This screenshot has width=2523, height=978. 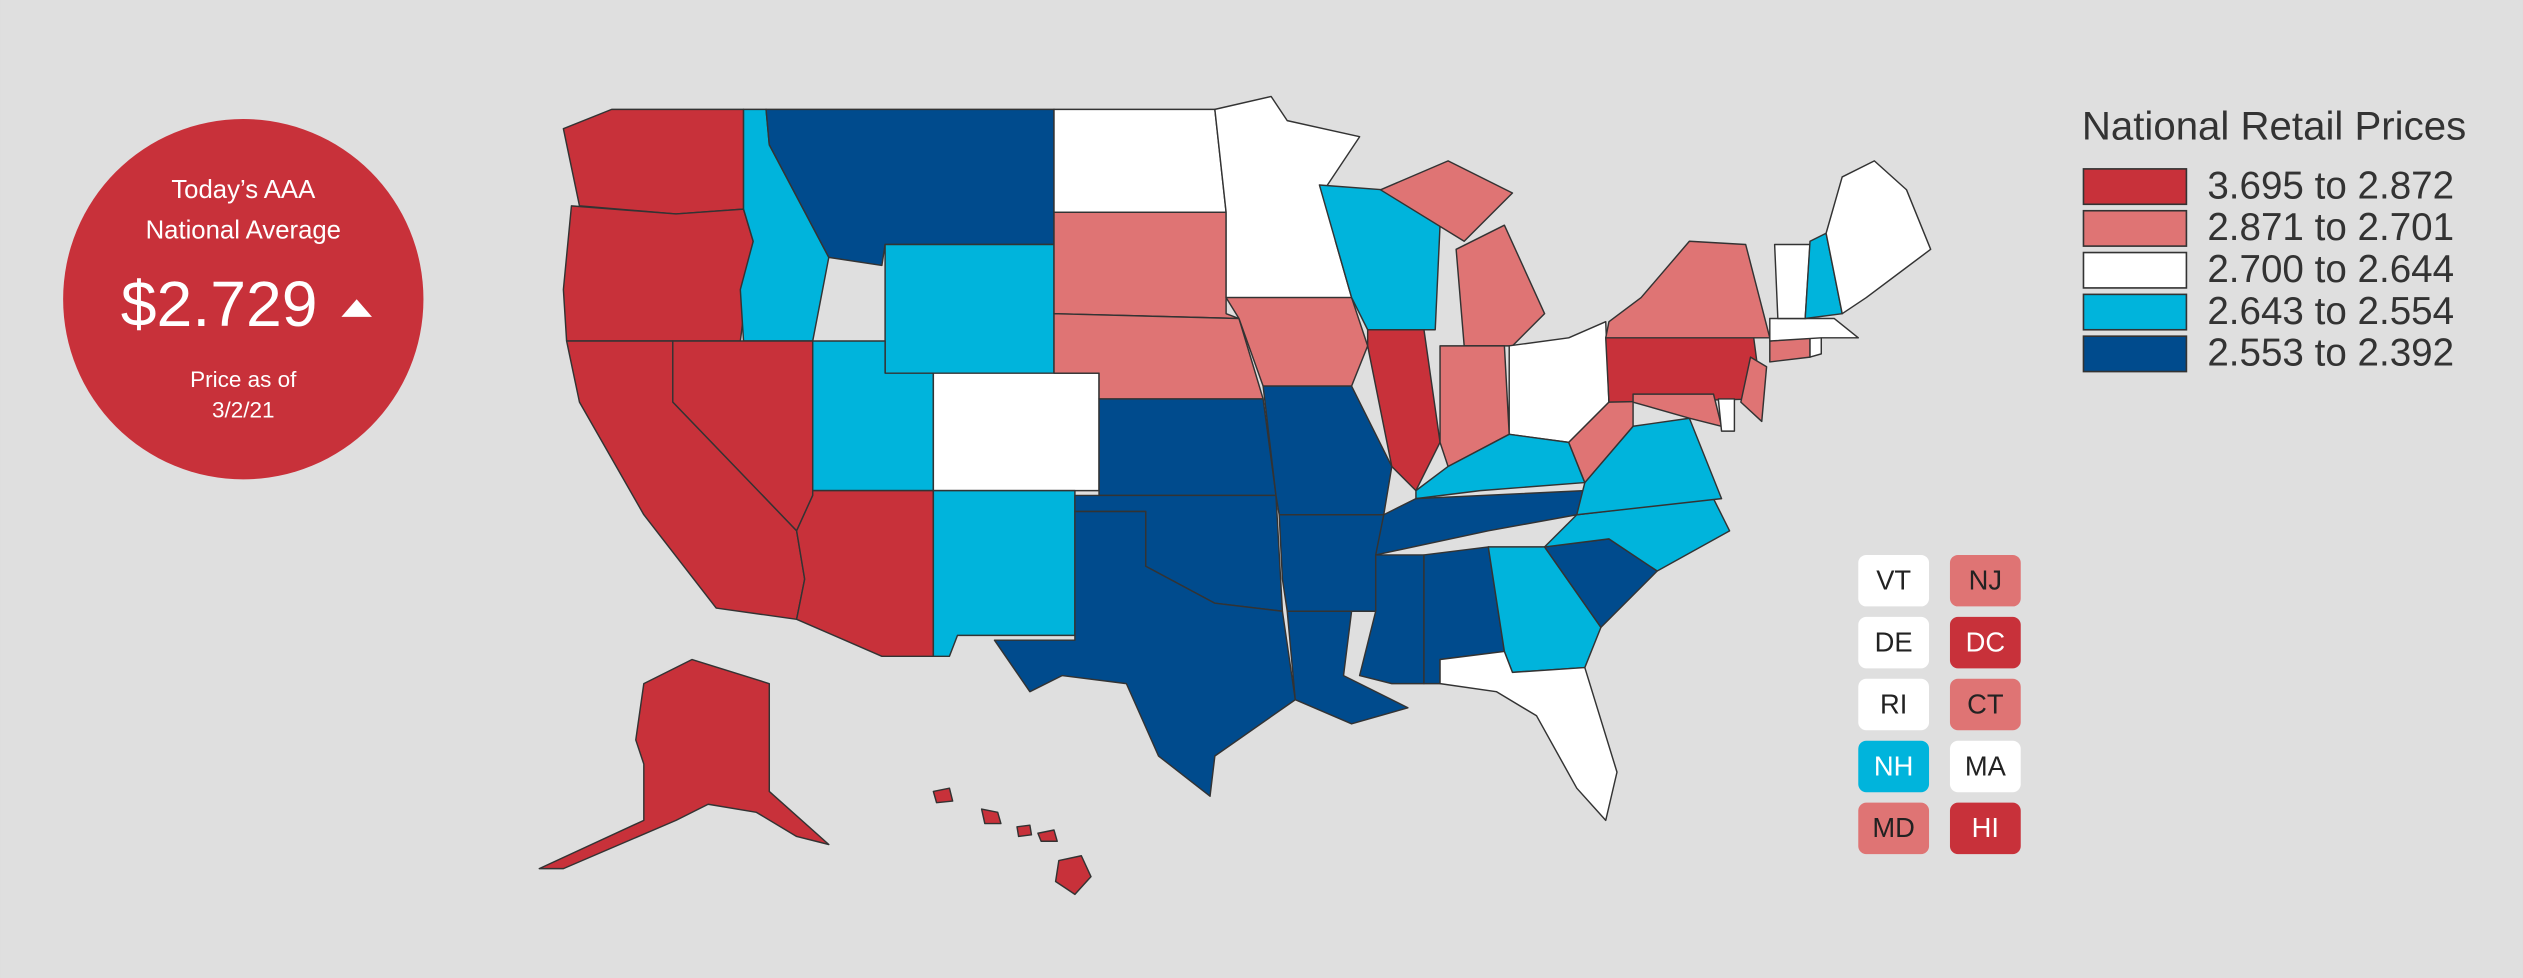 What do you see at coordinates (243, 379) in the screenshot?
I see `badge-date-label: Price as of` at bounding box center [243, 379].